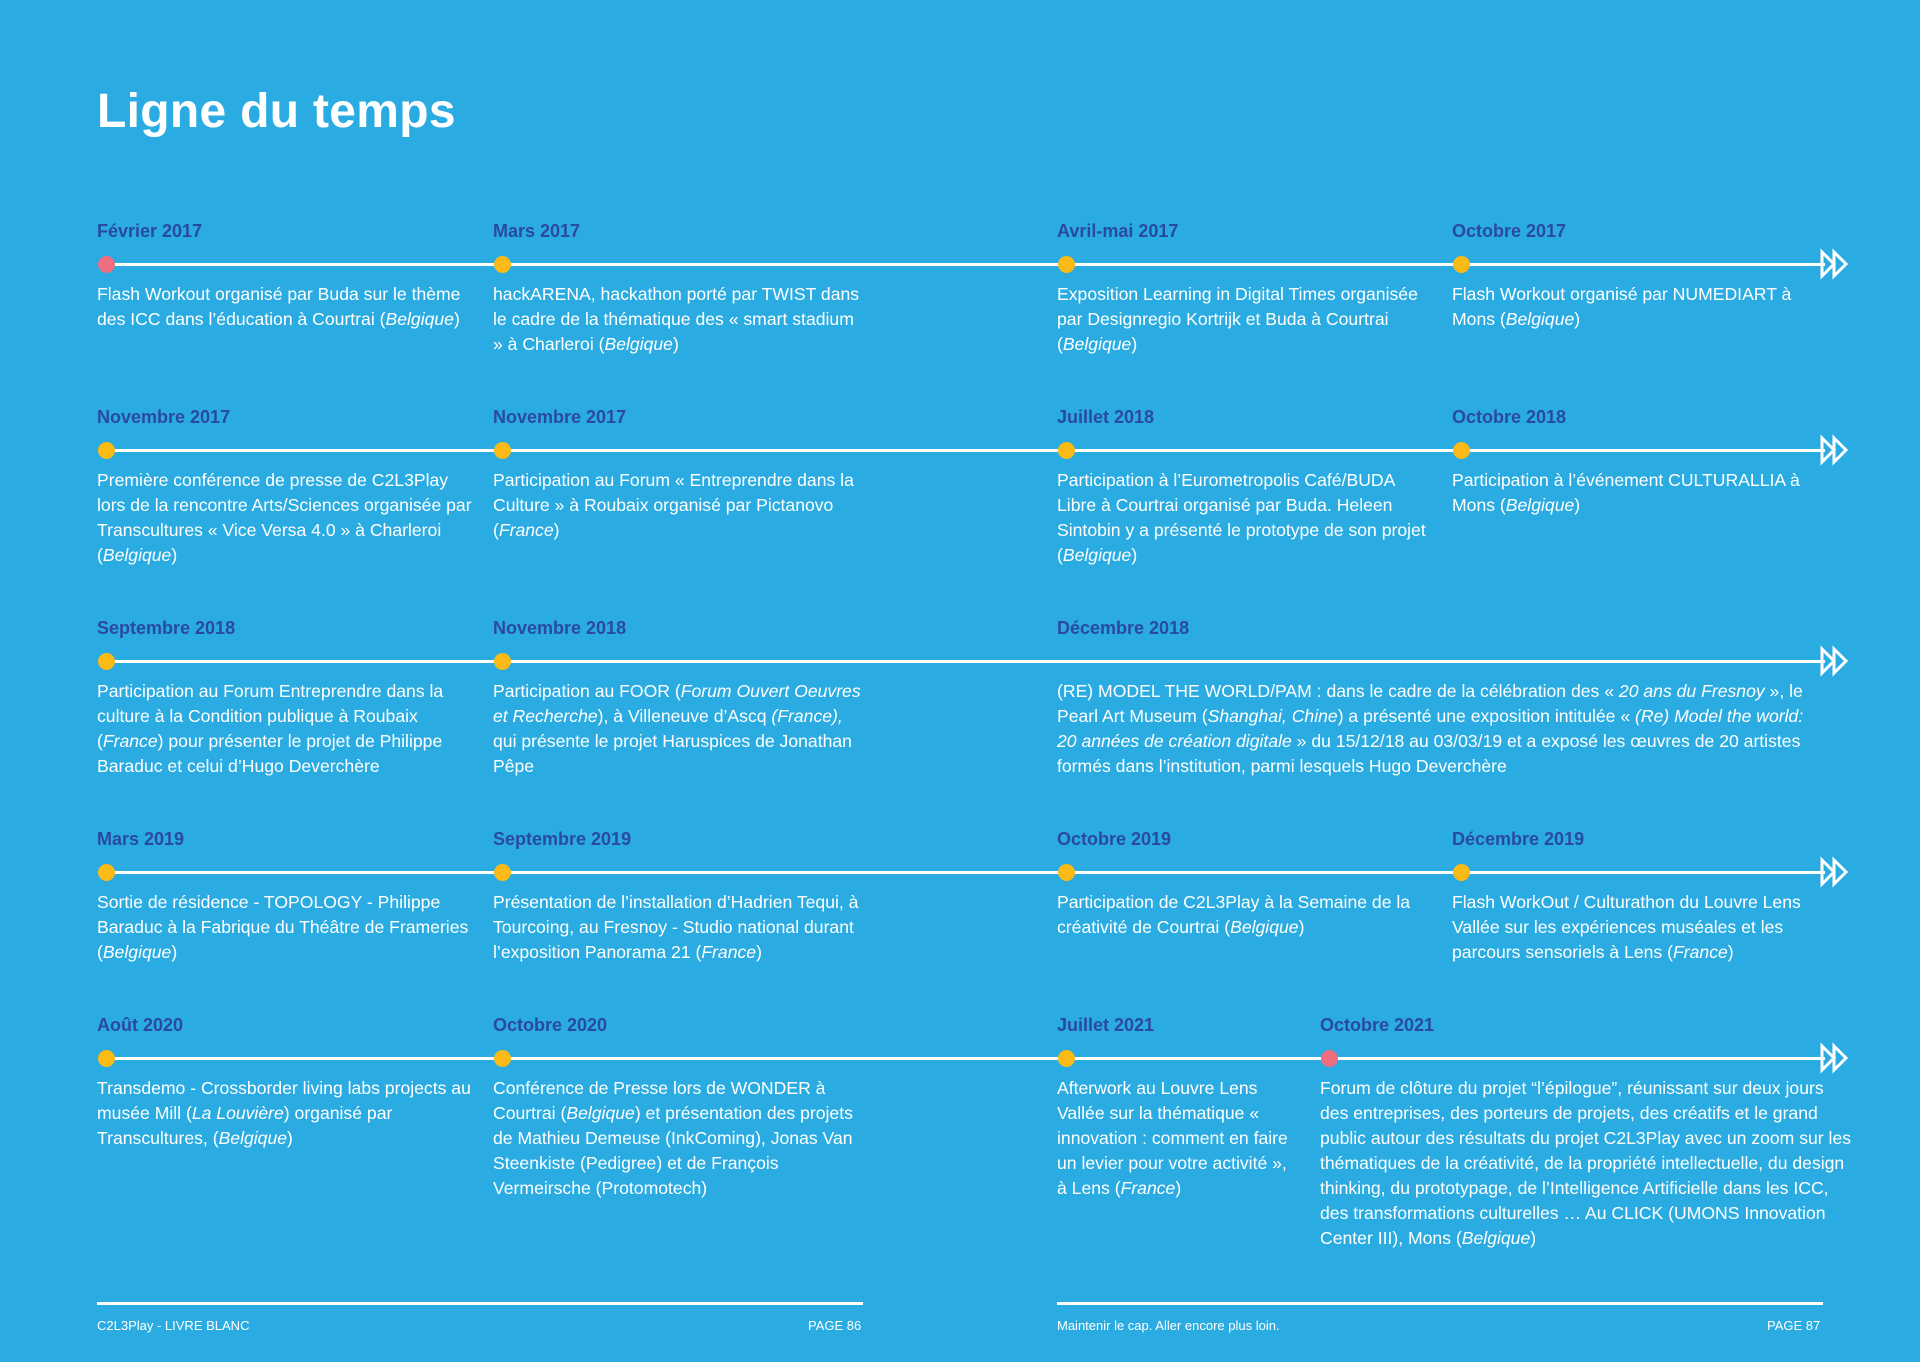 The height and width of the screenshot is (1362, 1920). What do you see at coordinates (1509, 417) in the screenshot?
I see `timeline-date: Octobre 2018` at bounding box center [1509, 417].